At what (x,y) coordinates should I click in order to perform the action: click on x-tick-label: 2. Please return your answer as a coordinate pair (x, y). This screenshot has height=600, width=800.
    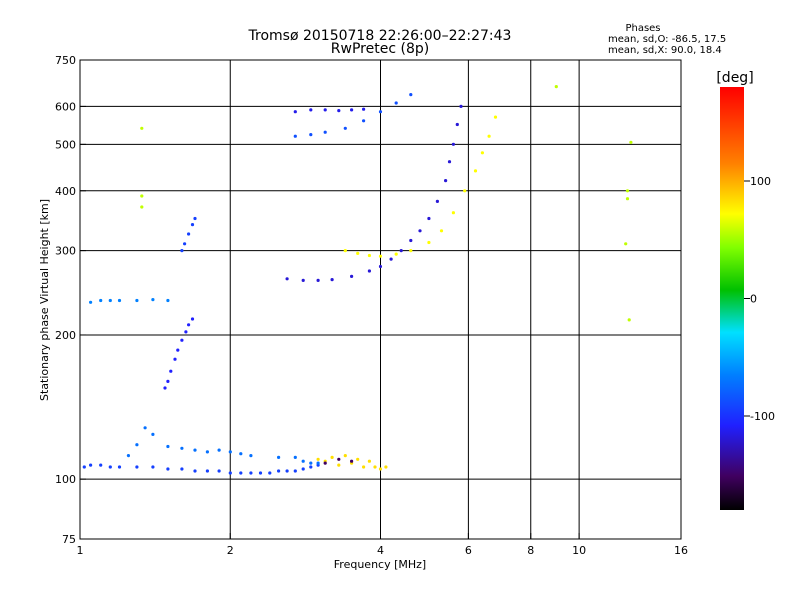
    Looking at the image, I should click on (230, 550).